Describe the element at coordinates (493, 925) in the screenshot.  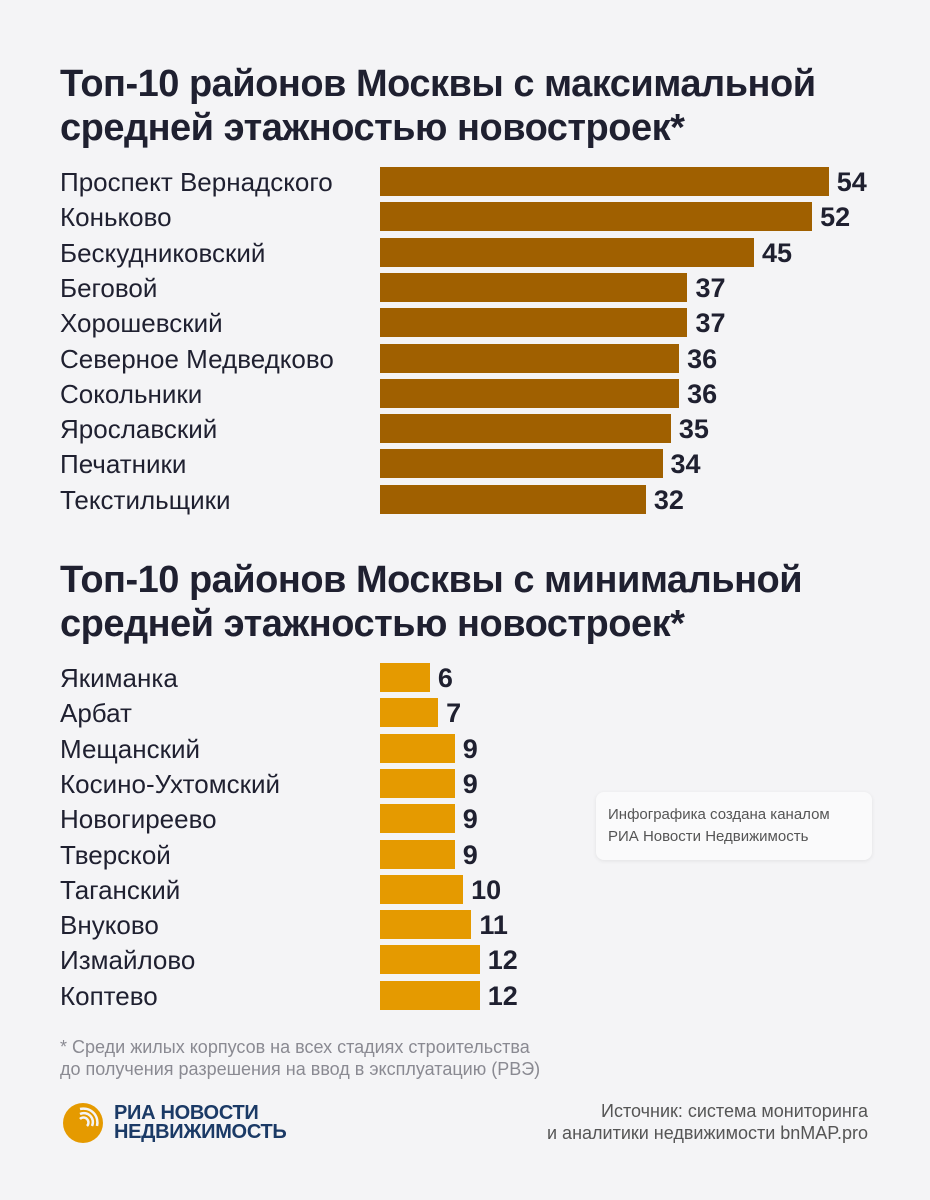
I see `value-label: 11` at that location.